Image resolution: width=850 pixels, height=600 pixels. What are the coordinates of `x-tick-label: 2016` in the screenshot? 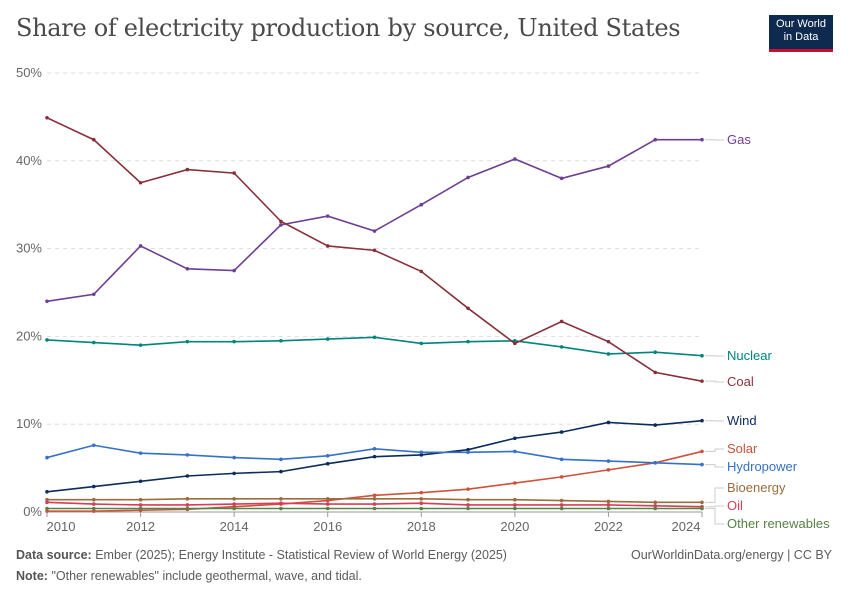 It's located at (327, 526).